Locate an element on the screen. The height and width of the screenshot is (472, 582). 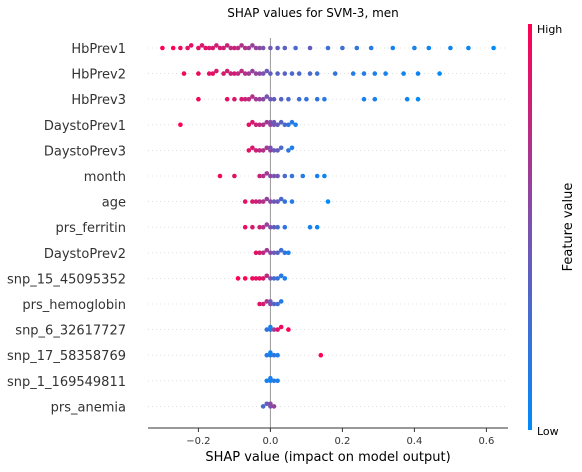
feature-label: DaystoPrev1 is located at coordinates (85, 126).